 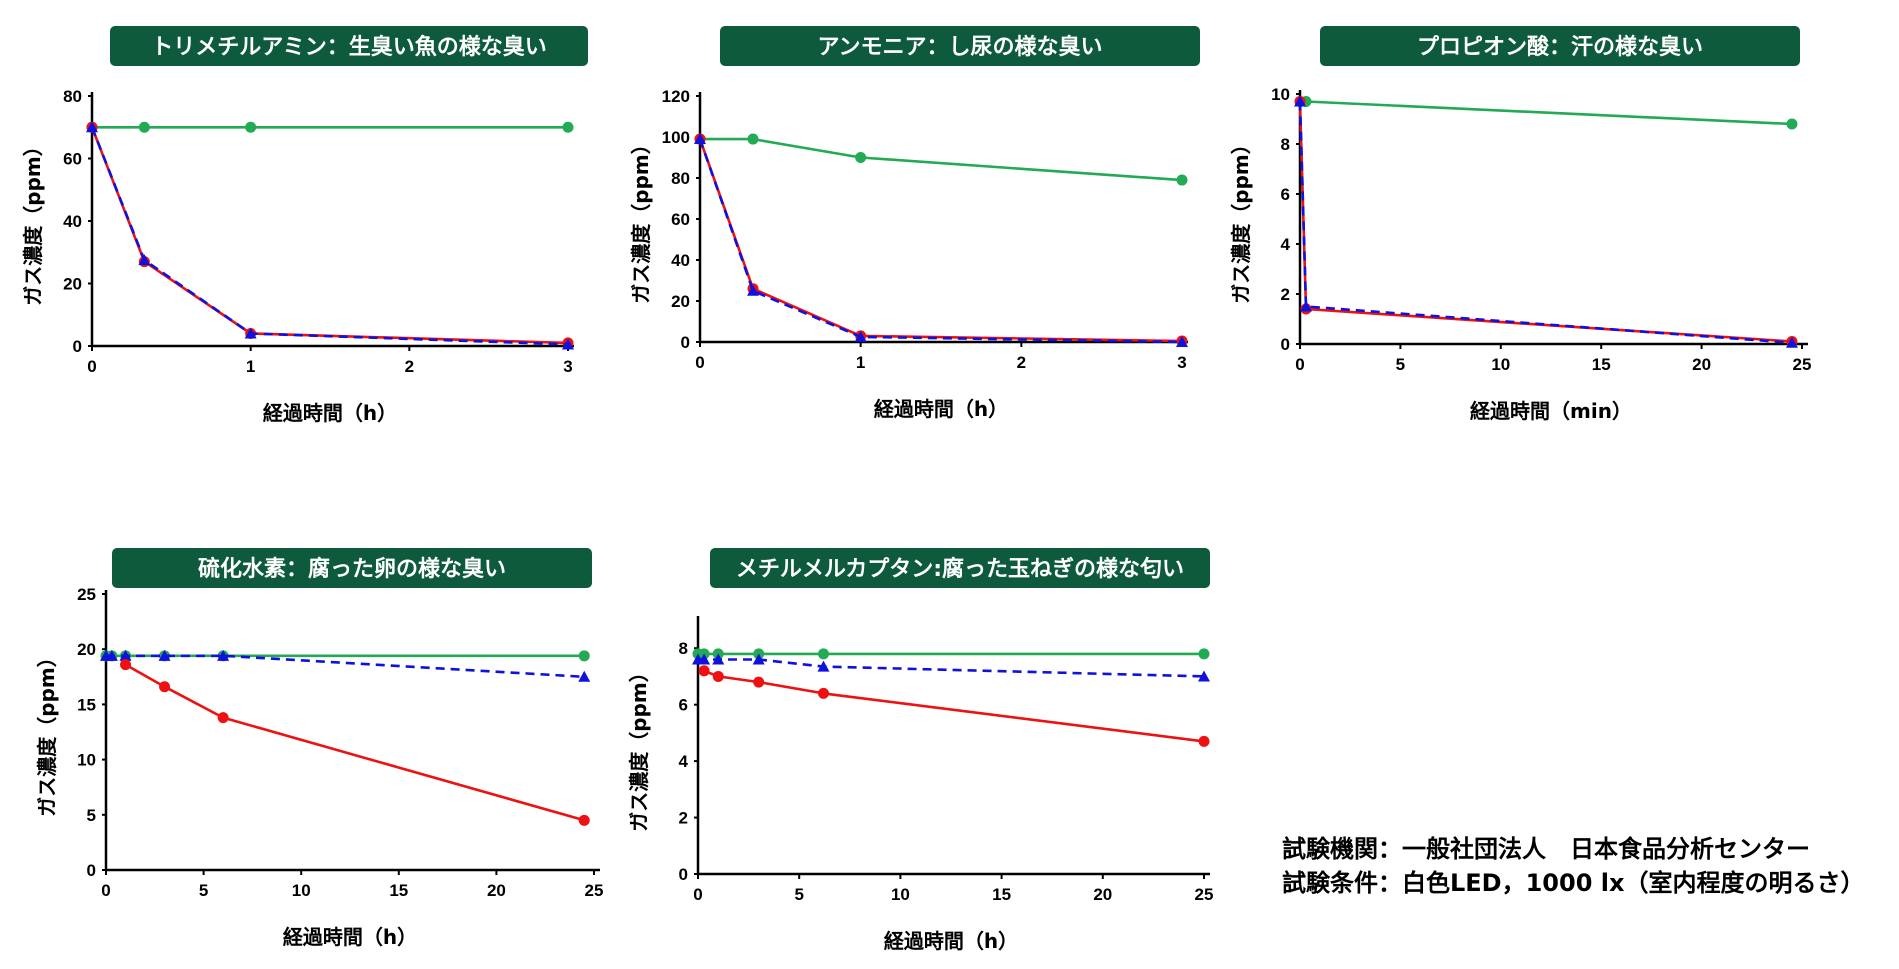 What do you see at coordinates (680, 219) in the screenshot?
I see `y-tick-label: 60` at bounding box center [680, 219].